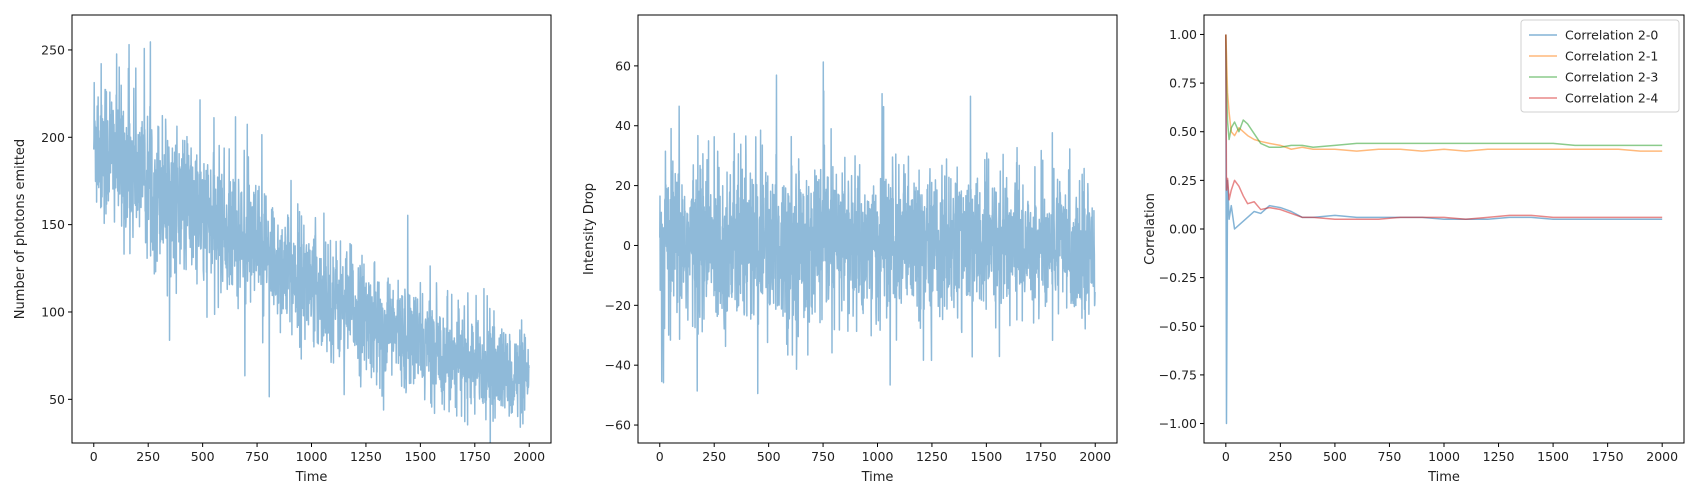  What do you see at coordinates (1183, 83) in the screenshot?
I see `y-tick-label: 0.75` at bounding box center [1183, 83].